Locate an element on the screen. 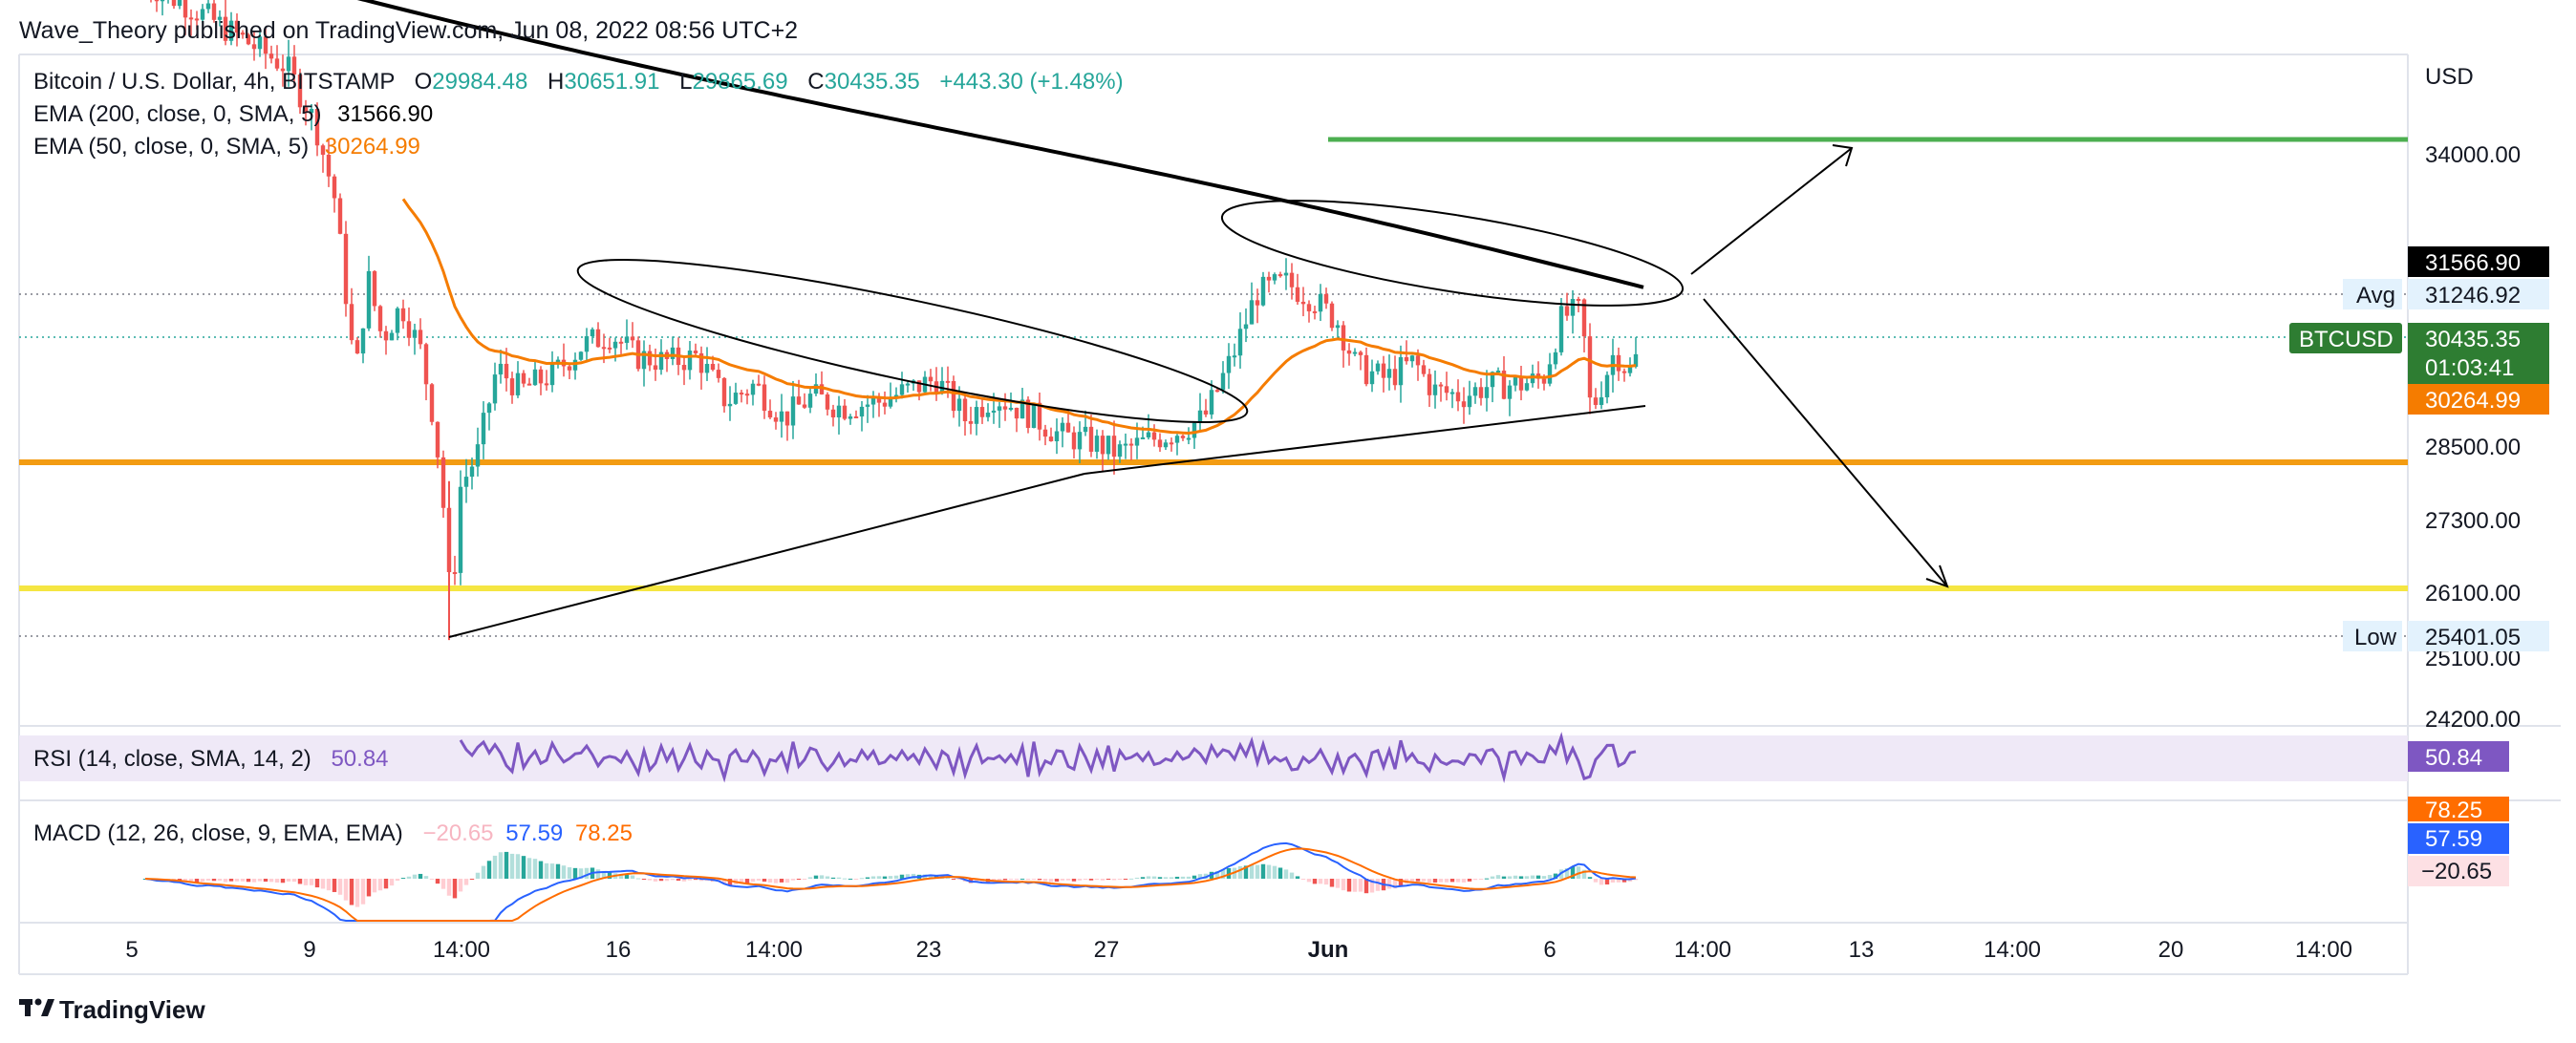 This screenshot has width=2576, height=1043. arrow-down-head is located at coordinates (1937, 576).